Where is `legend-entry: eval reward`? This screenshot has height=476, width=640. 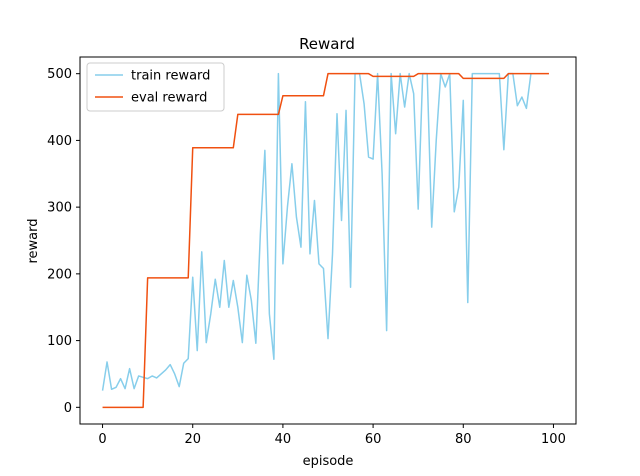
legend-entry: eval reward is located at coordinates (169, 98).